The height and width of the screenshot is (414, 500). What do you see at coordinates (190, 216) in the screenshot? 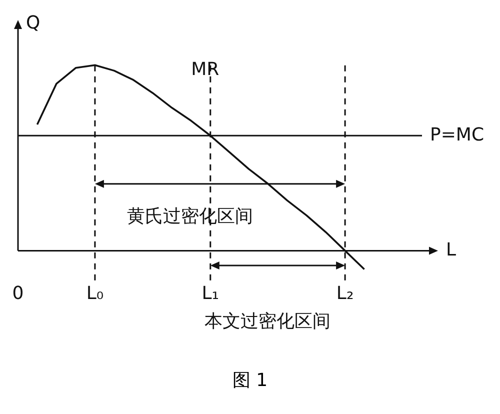
I see `annotation: 黄氏过密化区间` at bounding box center [190, 216].